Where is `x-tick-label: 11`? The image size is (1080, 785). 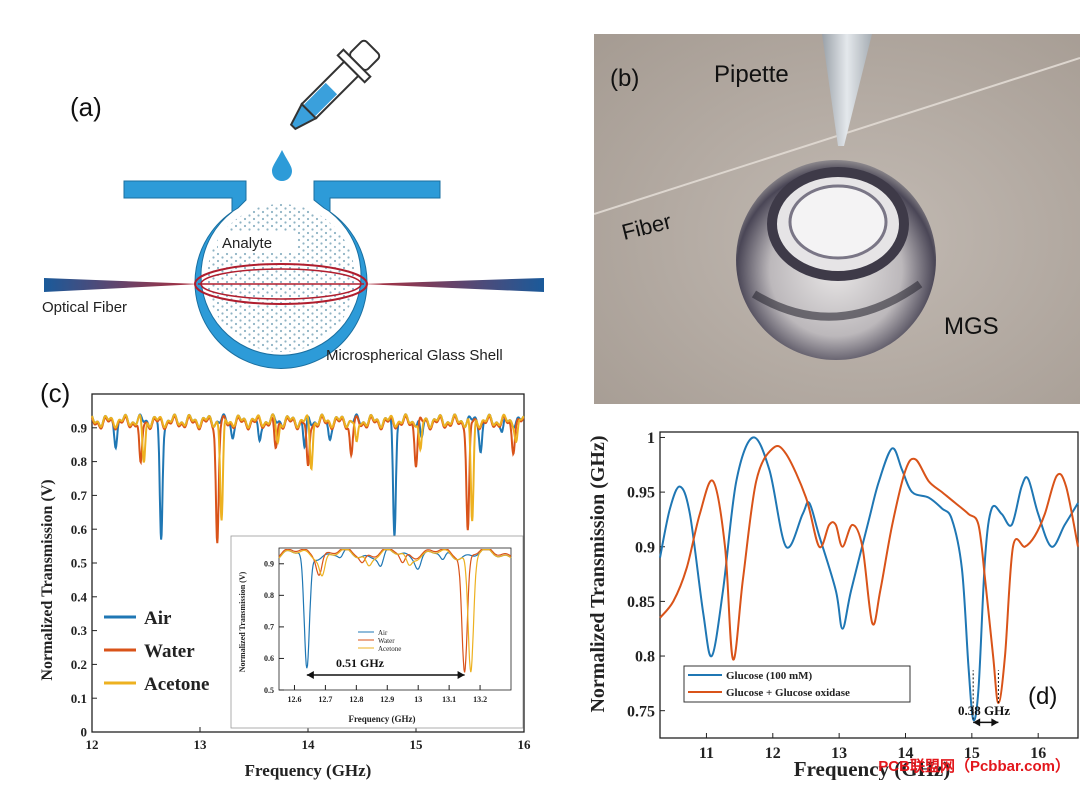 x-tick-label: 11 is located at coordinates (706, 753).